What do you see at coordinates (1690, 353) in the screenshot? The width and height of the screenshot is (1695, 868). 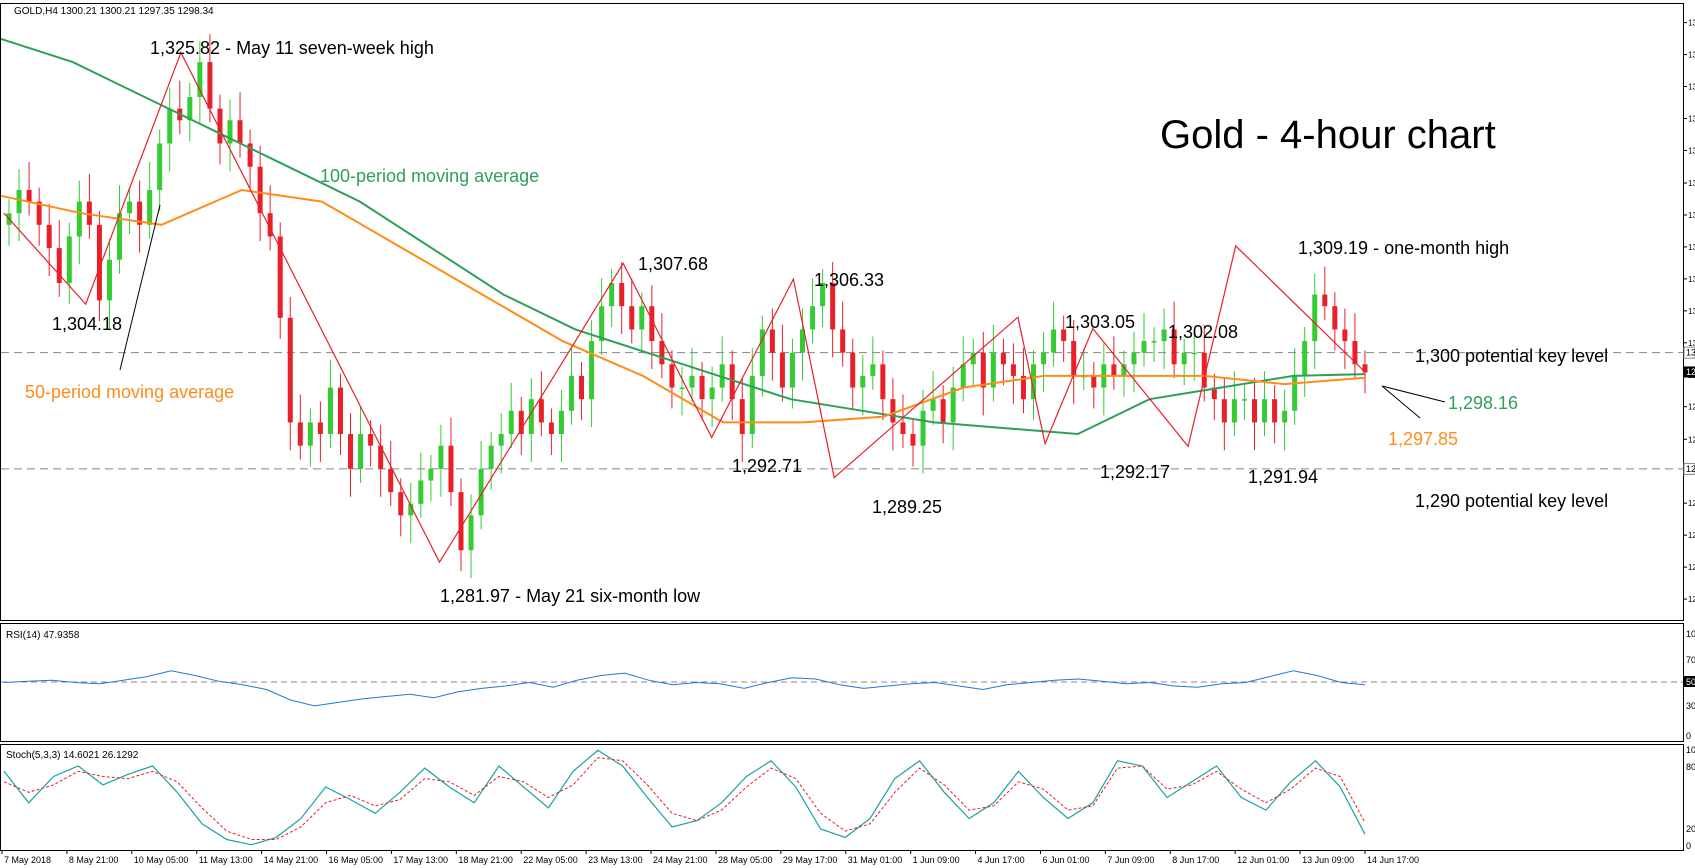 I see `tag-1300: 1300.00` at bounding box center [1690, 353].